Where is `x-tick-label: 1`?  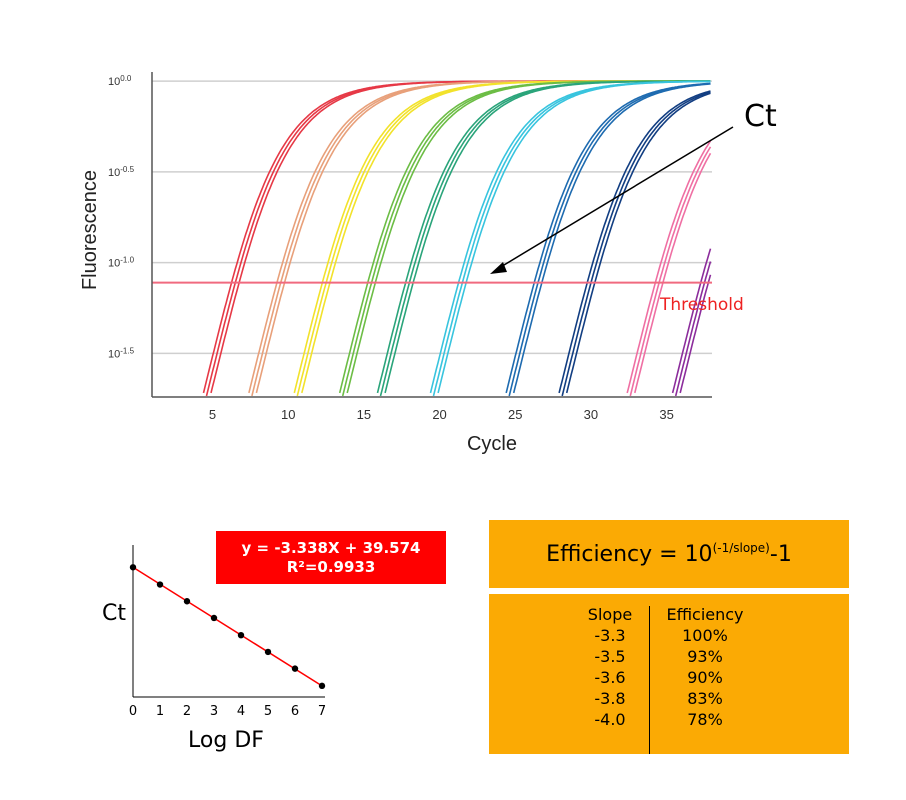
x-tick-label: 1 is located at coordinates (160, 711).